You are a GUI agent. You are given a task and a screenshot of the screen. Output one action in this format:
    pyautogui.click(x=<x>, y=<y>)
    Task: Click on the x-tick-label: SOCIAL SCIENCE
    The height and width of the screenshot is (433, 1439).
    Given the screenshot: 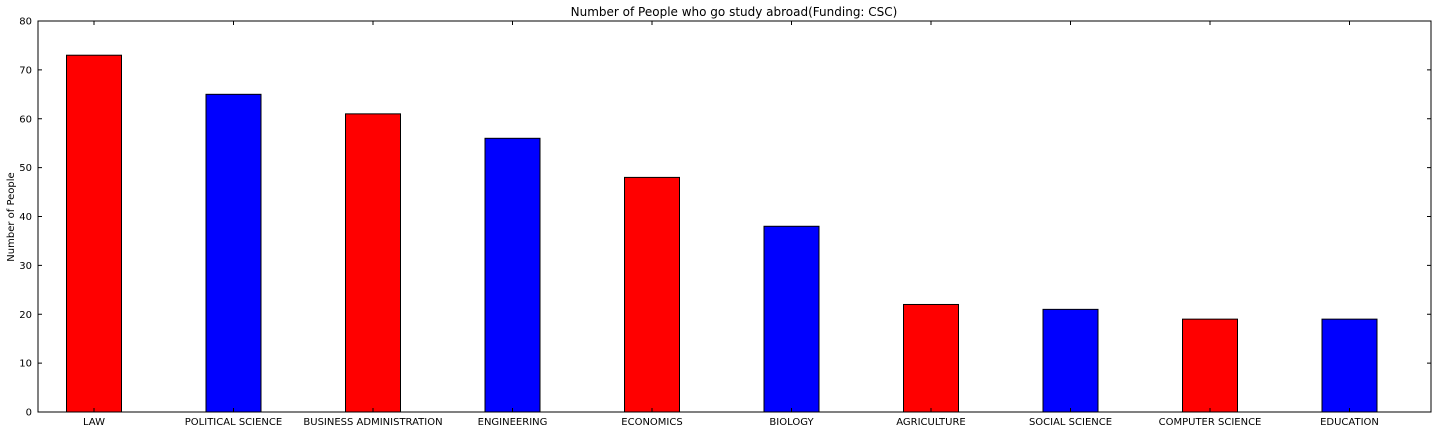 What is the action you would take?
    pyautogui.click(x=1070, y=422)
    